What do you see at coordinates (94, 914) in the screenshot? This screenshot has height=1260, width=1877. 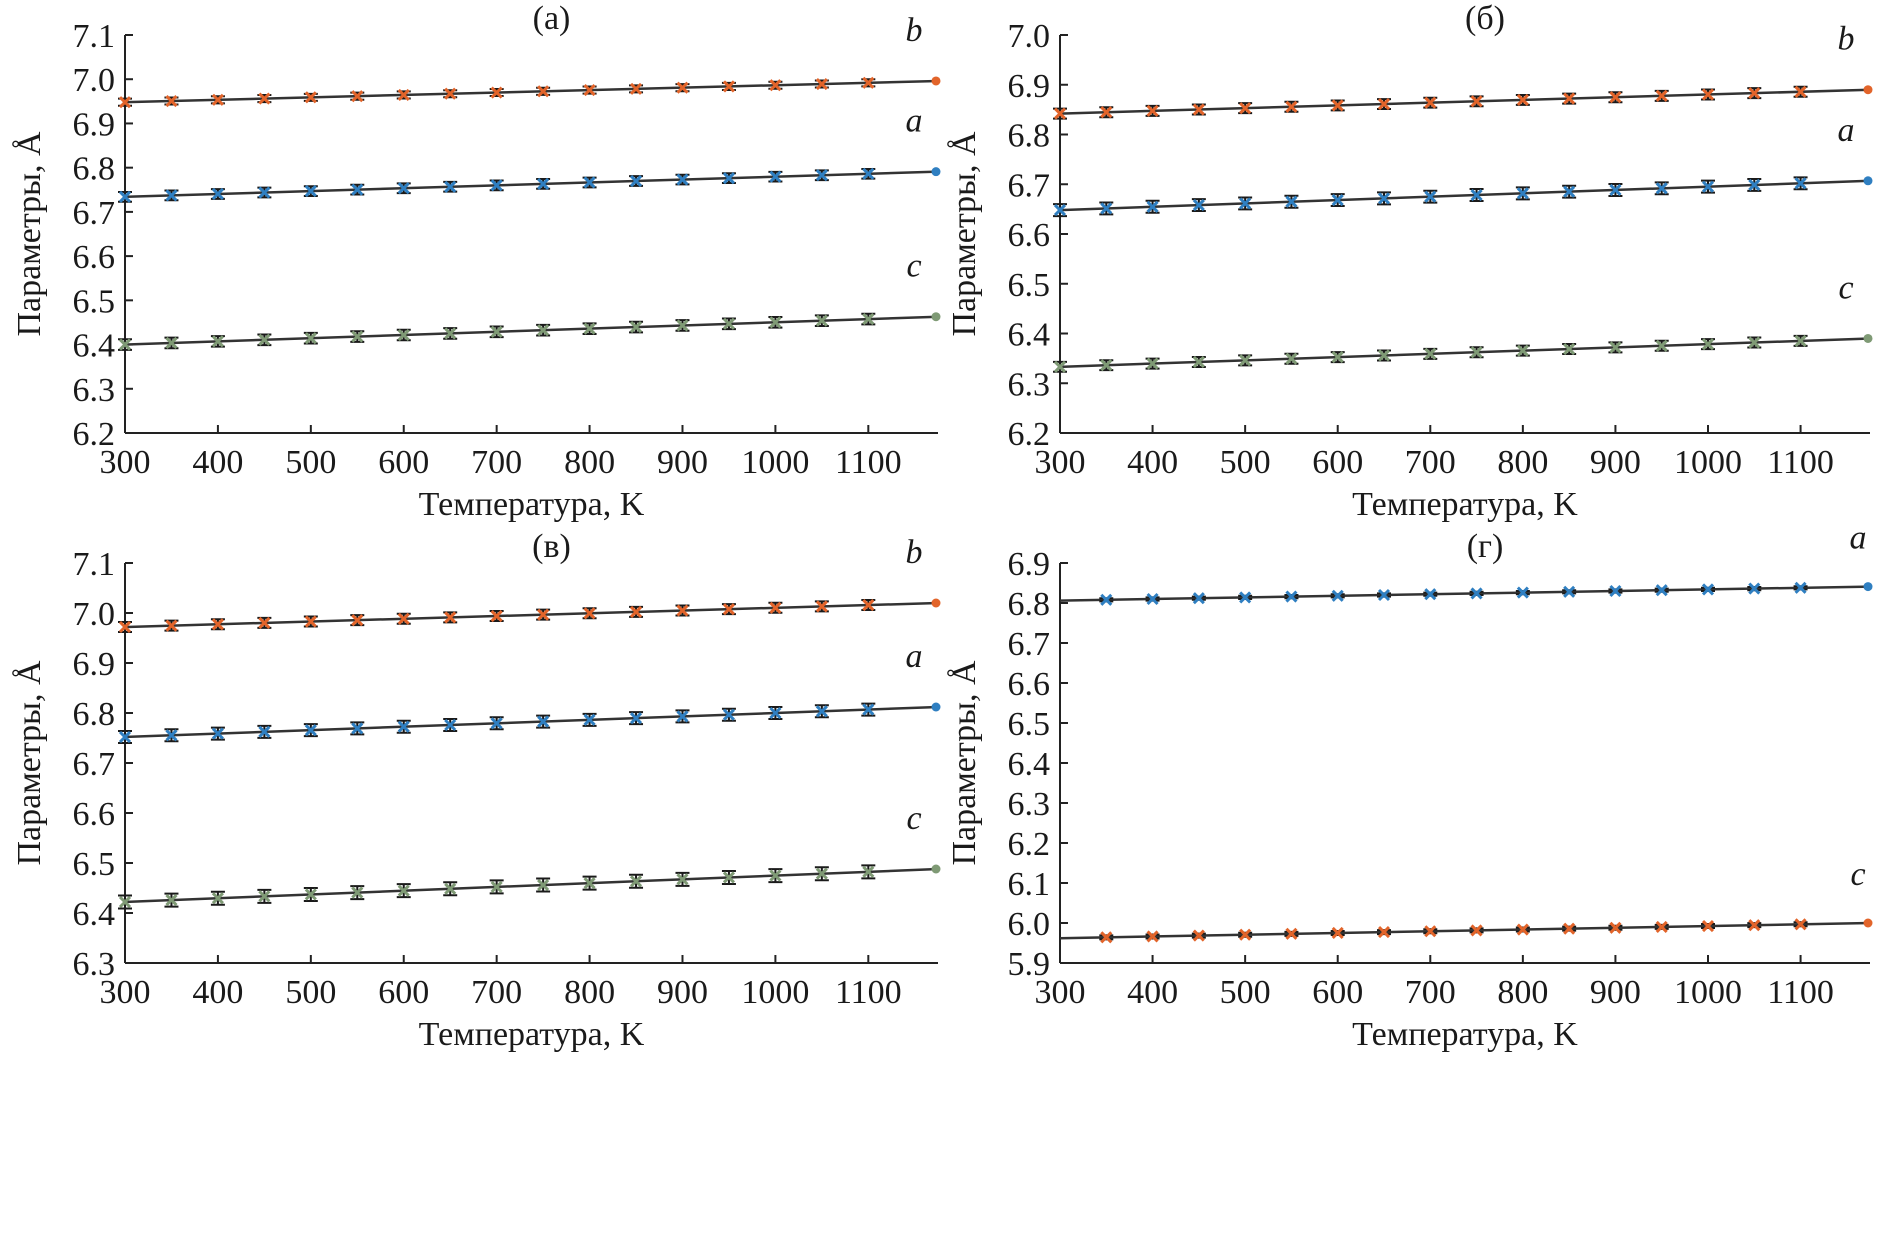 I see `y-tick-label: 6.4` at bounding box center [94, 914].